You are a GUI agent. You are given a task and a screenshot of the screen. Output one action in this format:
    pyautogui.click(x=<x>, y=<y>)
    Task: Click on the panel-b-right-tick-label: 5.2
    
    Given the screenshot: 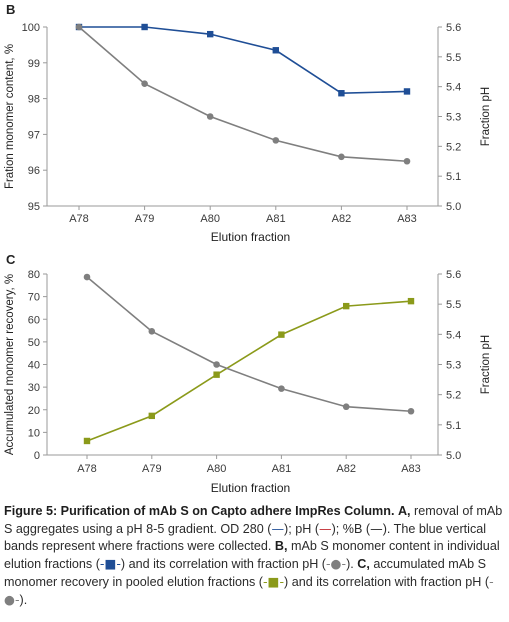 What is the action you would take?
    pyautogui.click(x=453, y=147)
    